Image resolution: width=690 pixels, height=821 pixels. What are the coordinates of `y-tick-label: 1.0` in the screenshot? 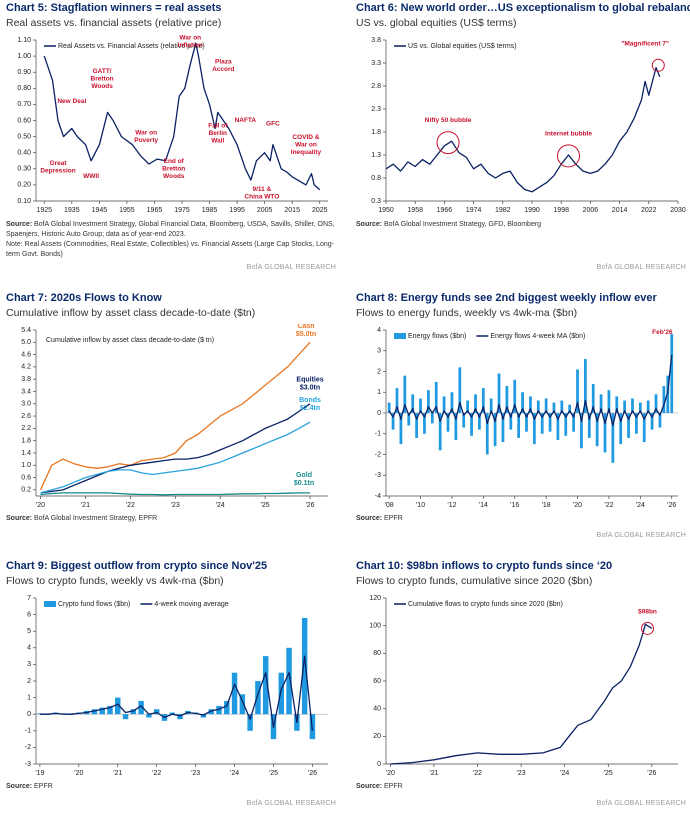 It's located at (26, 465).